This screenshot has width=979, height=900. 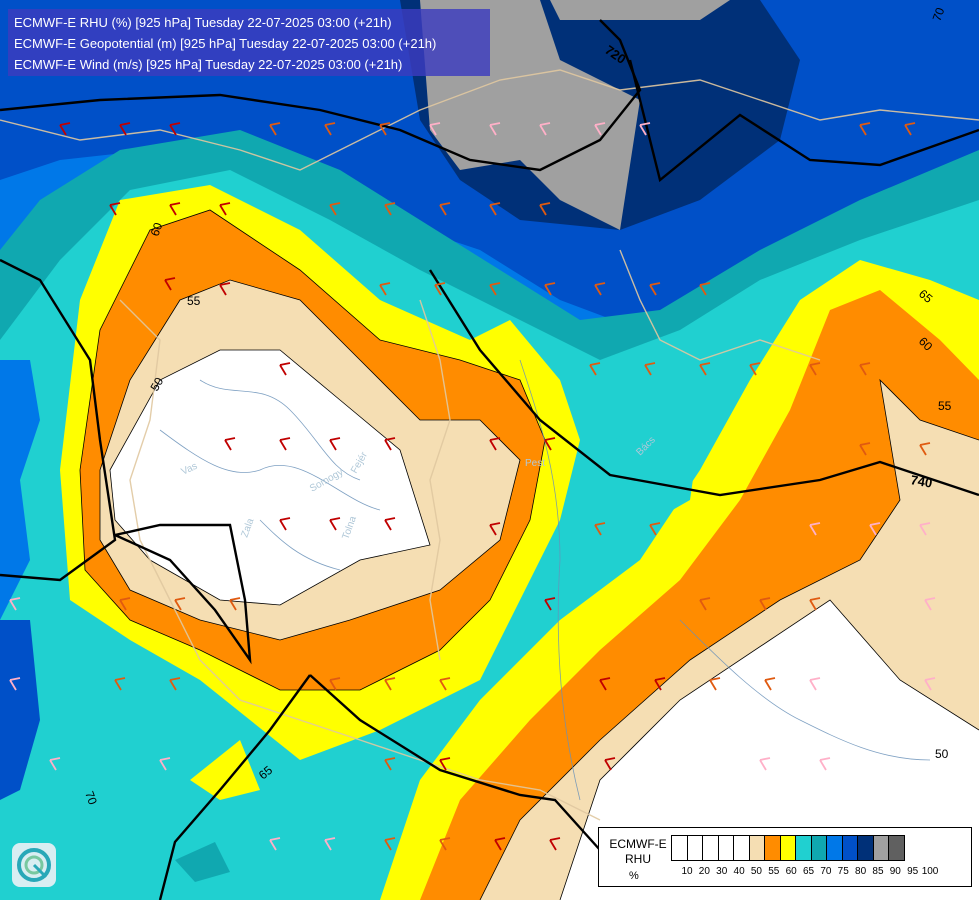 I want to click on legend-tick-label: 95, so click(x=913, y=871).